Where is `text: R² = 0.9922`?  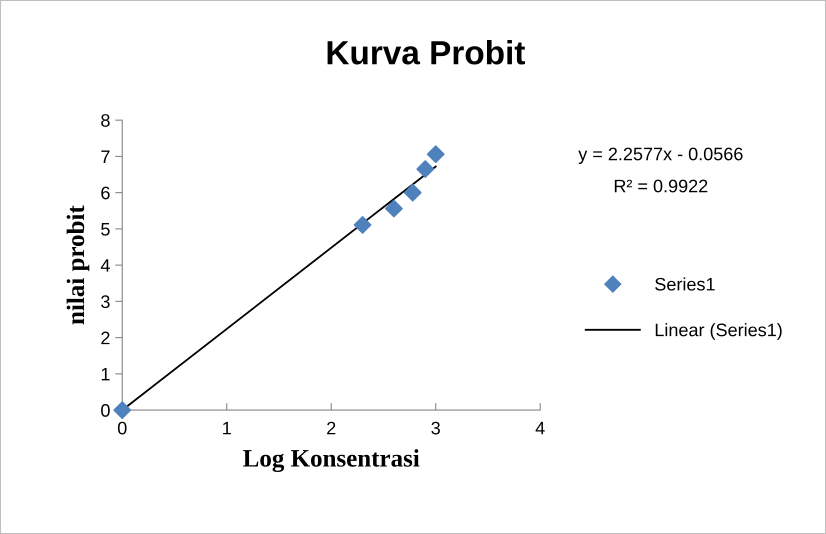
text: R² = 0.9922 is located at coordinates (661, 186).